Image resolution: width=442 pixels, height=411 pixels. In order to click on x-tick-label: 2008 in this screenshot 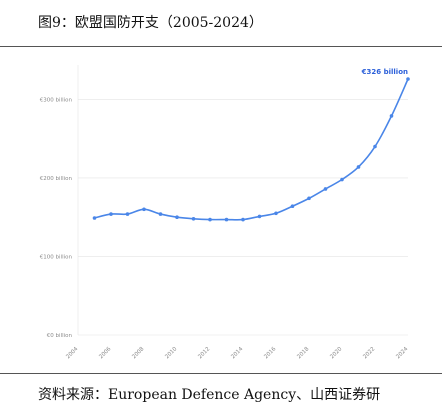, I will do `click(138, 353)`.